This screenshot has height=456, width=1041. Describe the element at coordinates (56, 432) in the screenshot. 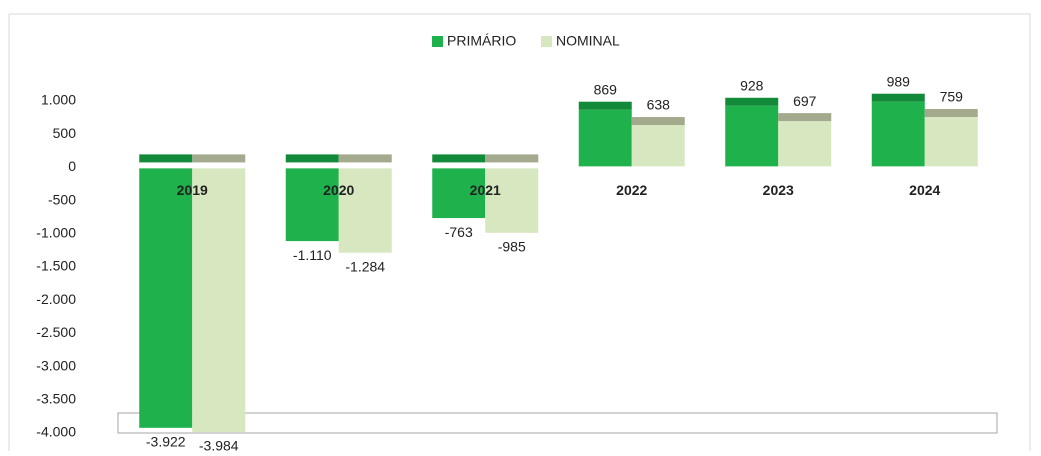

I see `y-tick-label: -4.000` at that location.